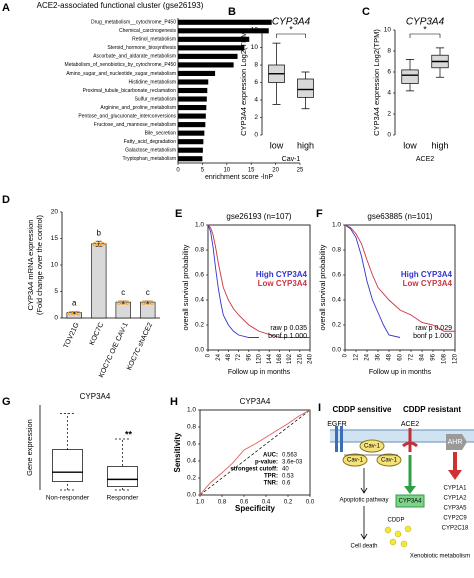  Describe the element at coordinates (243, 82) in the screenshot. I see `y-axis-label: CYP3A4 expression Log2(TPM)` at that location.